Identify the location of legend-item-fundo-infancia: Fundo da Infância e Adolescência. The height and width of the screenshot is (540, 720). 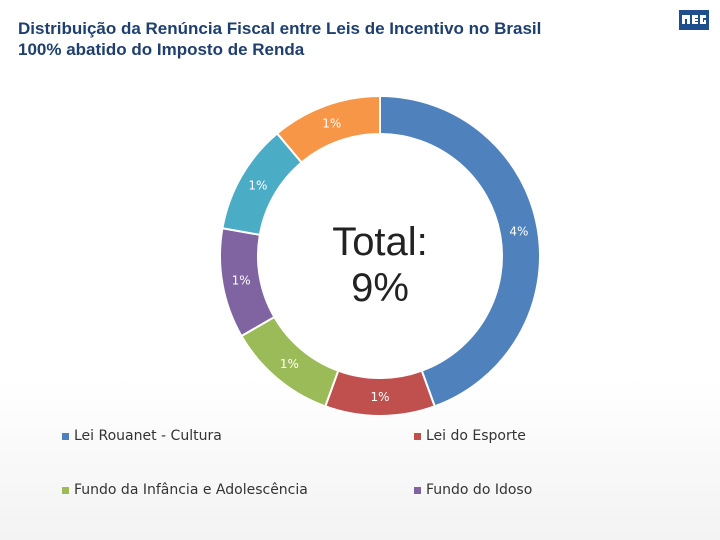
(185, 490).